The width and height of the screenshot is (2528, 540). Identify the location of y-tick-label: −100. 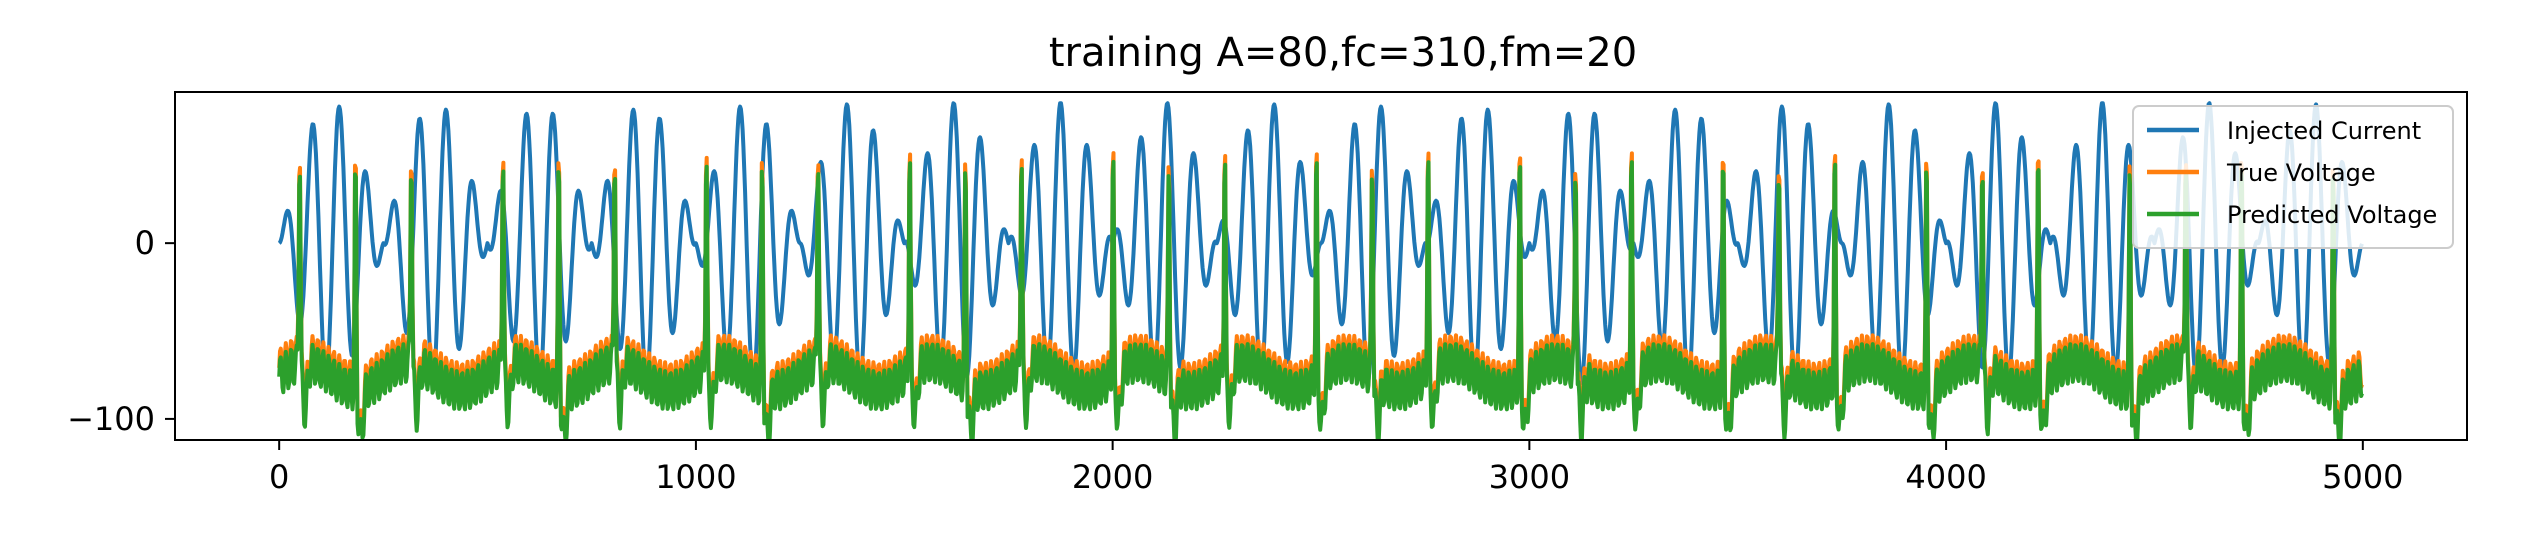
(111, 419).